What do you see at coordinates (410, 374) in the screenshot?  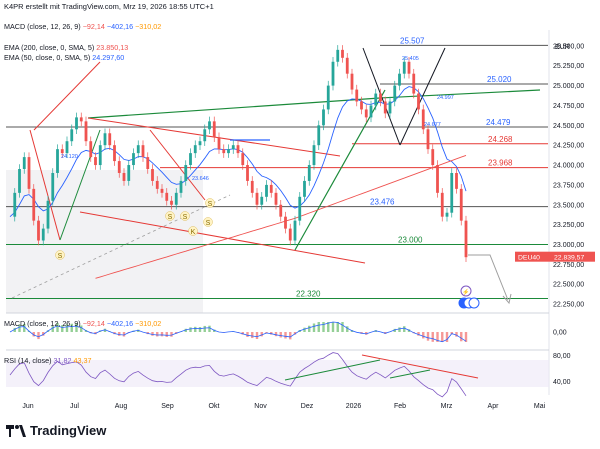 I see `rsi-trend-green` at bounding box center [410, 374].